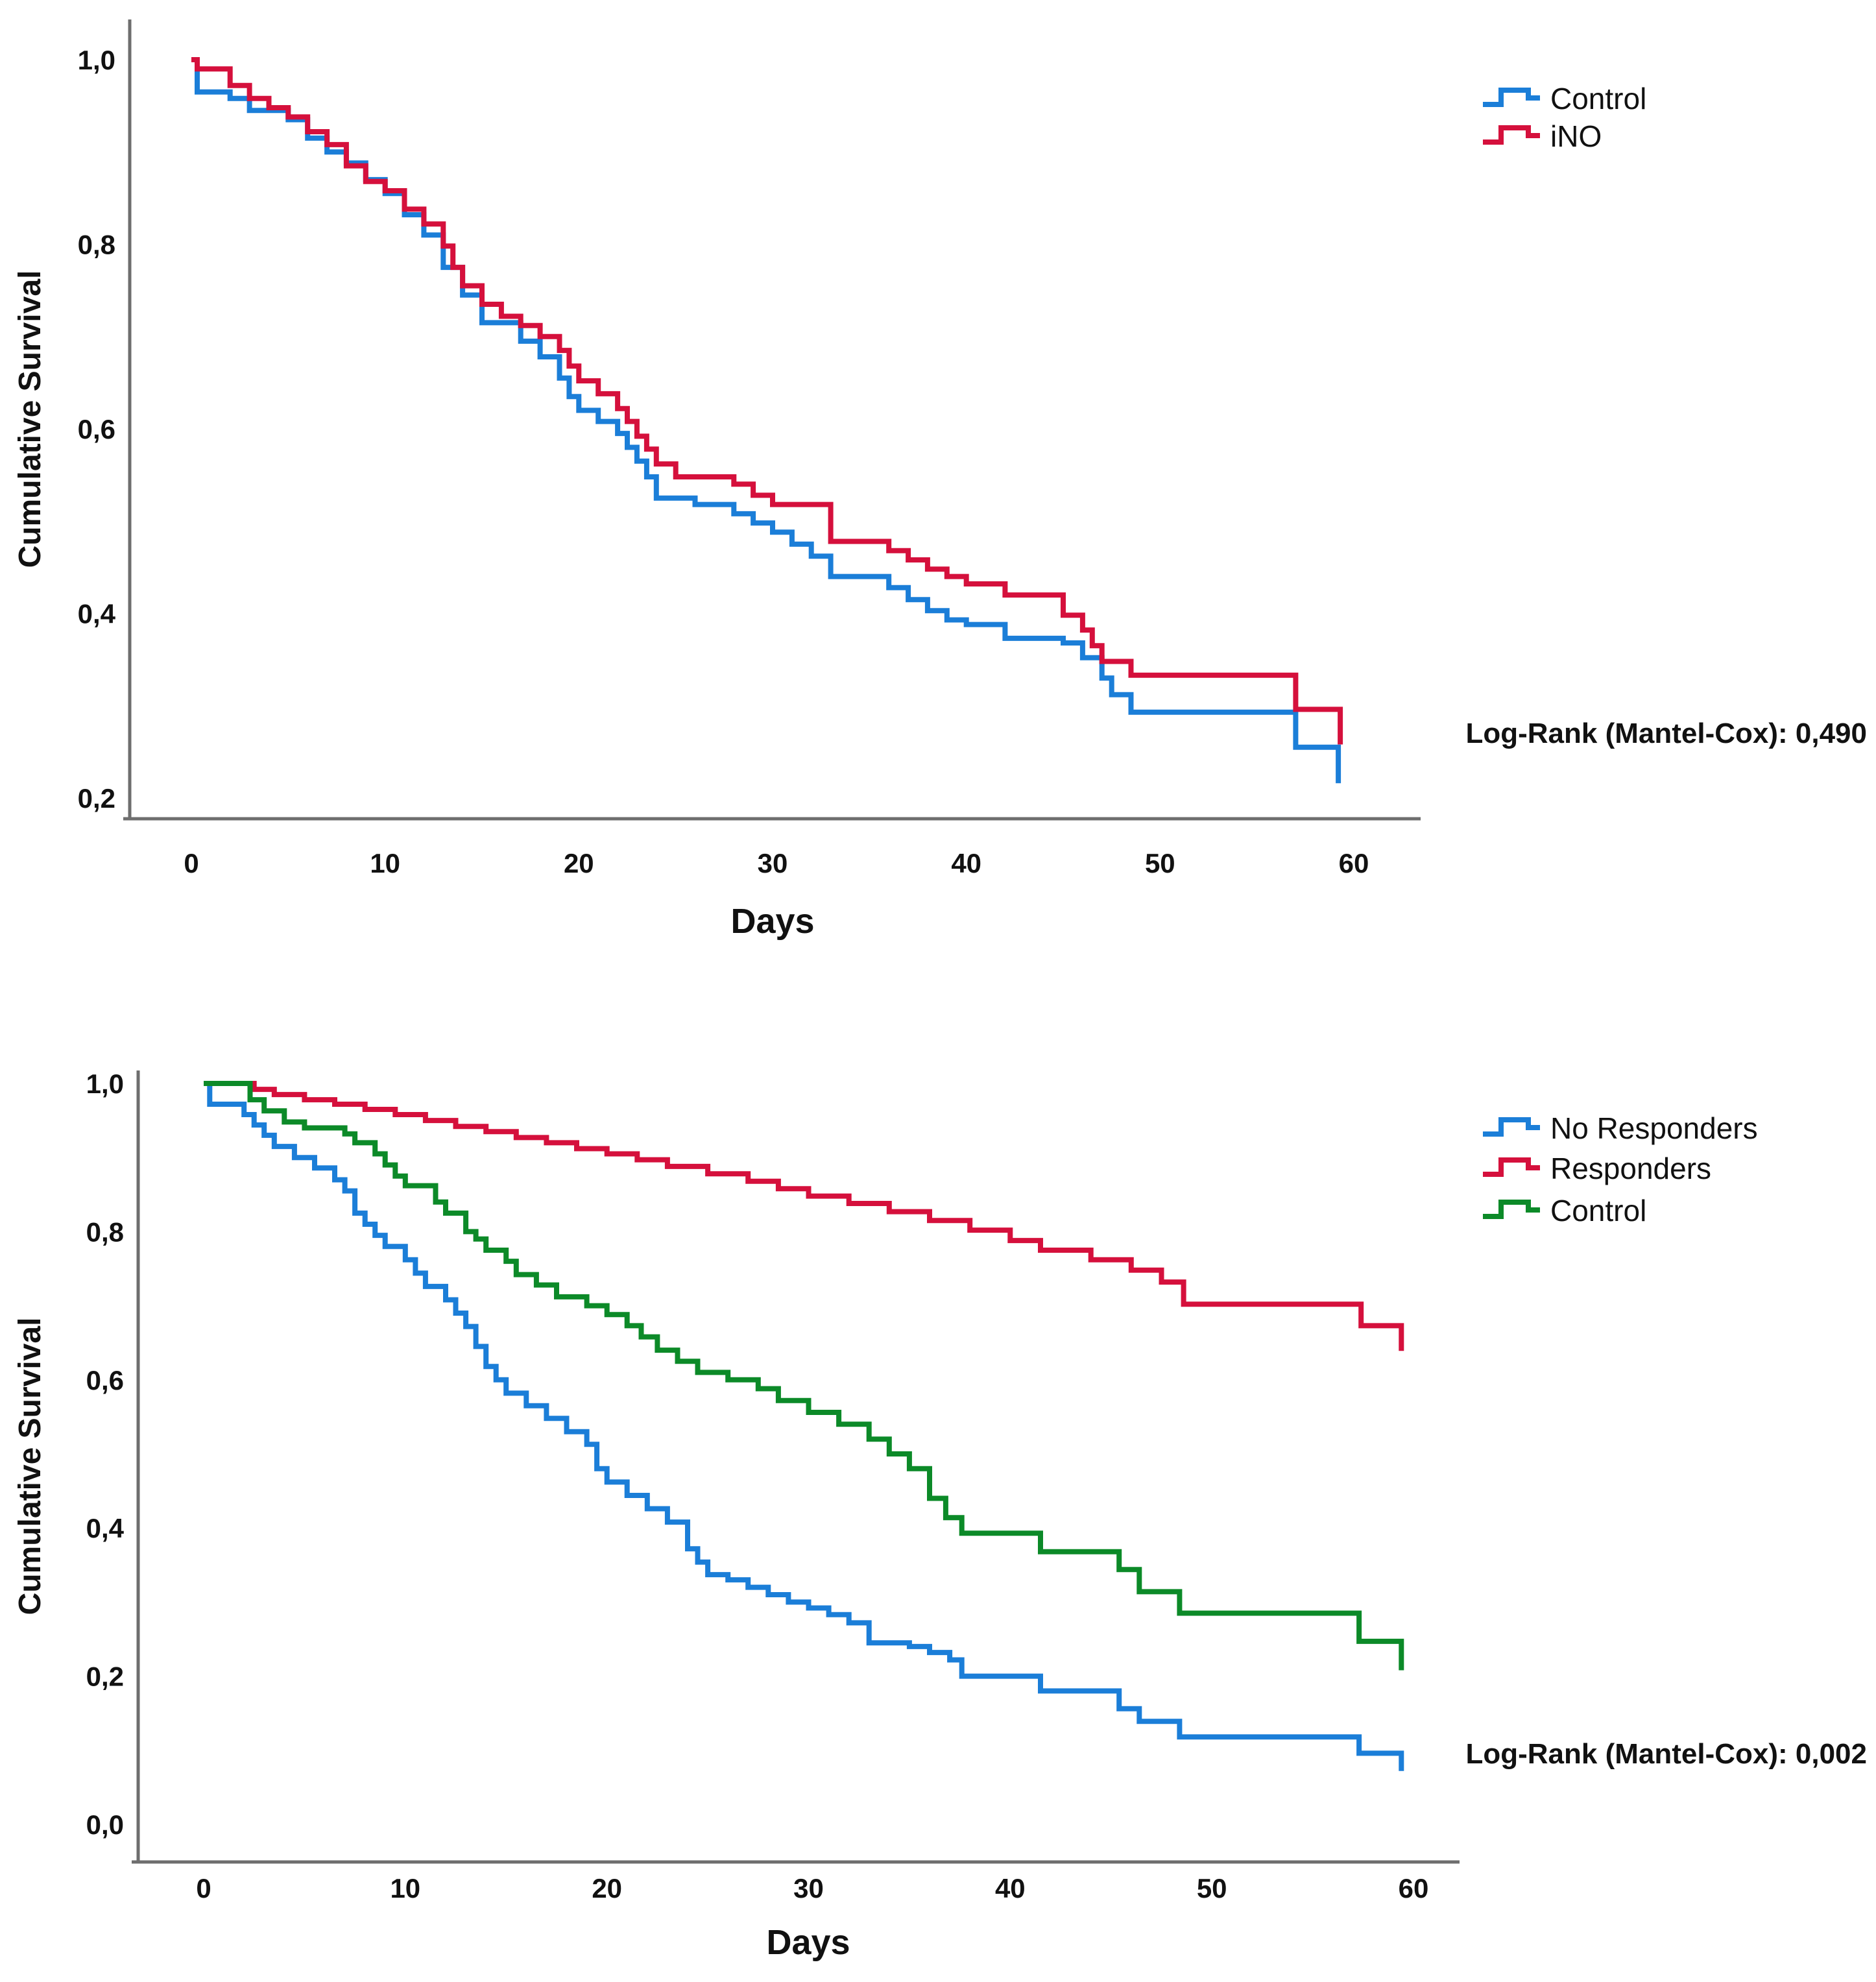  I want to click on legend-glyph-ino, so click(1512, 135).